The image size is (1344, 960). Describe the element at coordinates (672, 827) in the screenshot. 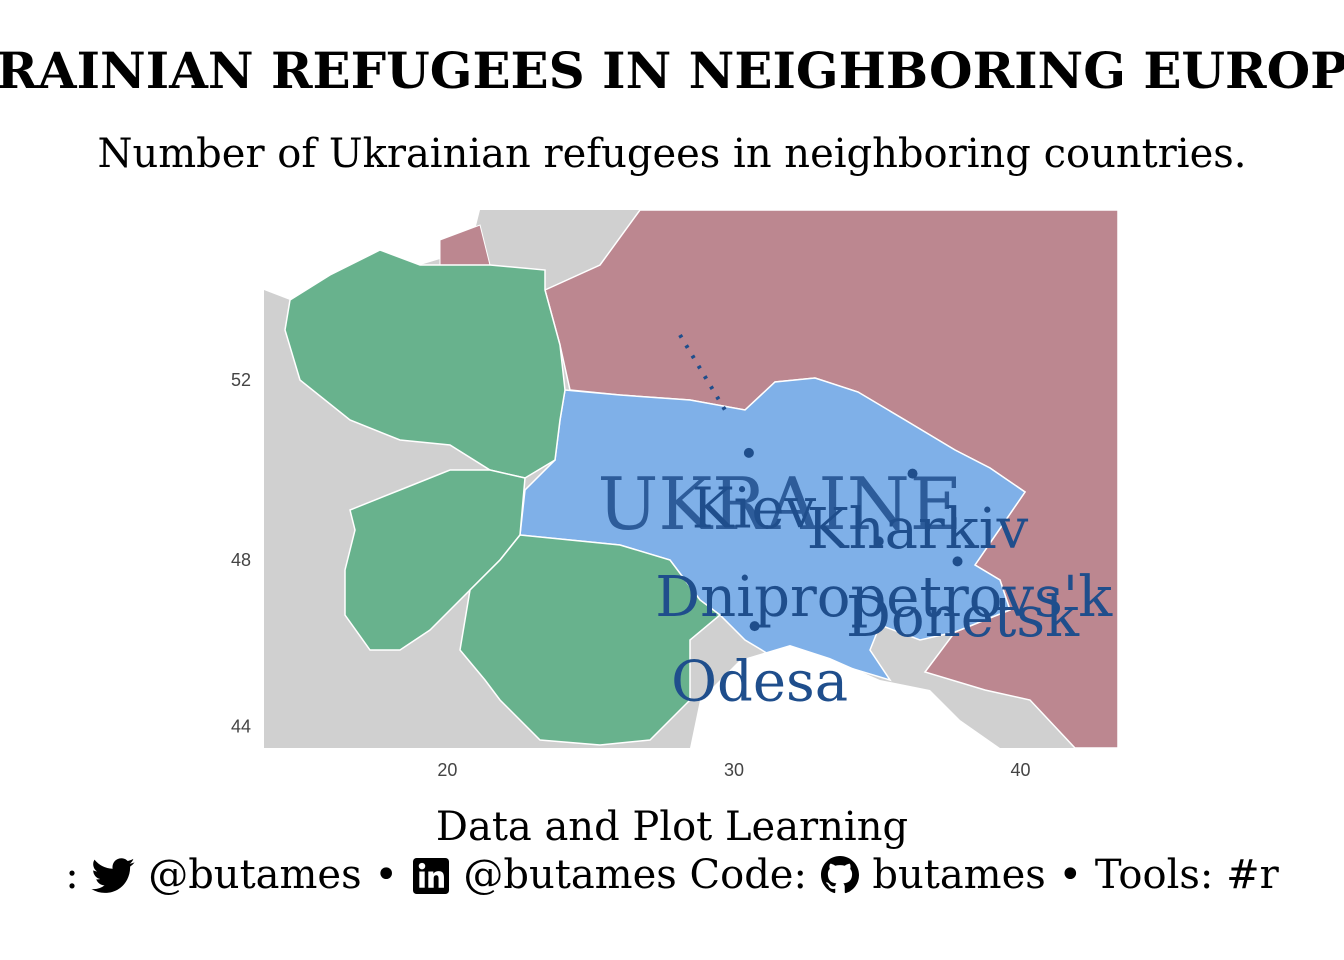

I see `caption: Data and Plot Learning` at that location.